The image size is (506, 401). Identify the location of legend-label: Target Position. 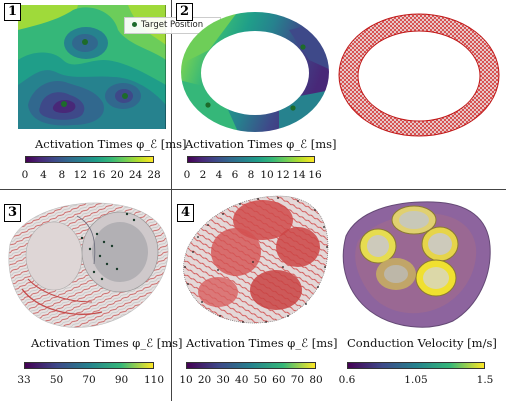
(172, 25).